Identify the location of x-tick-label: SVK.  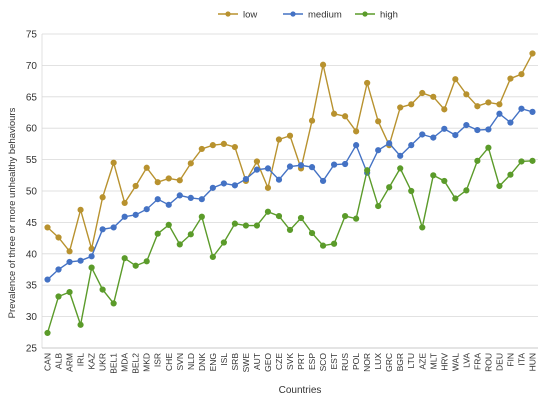
(290, 361).